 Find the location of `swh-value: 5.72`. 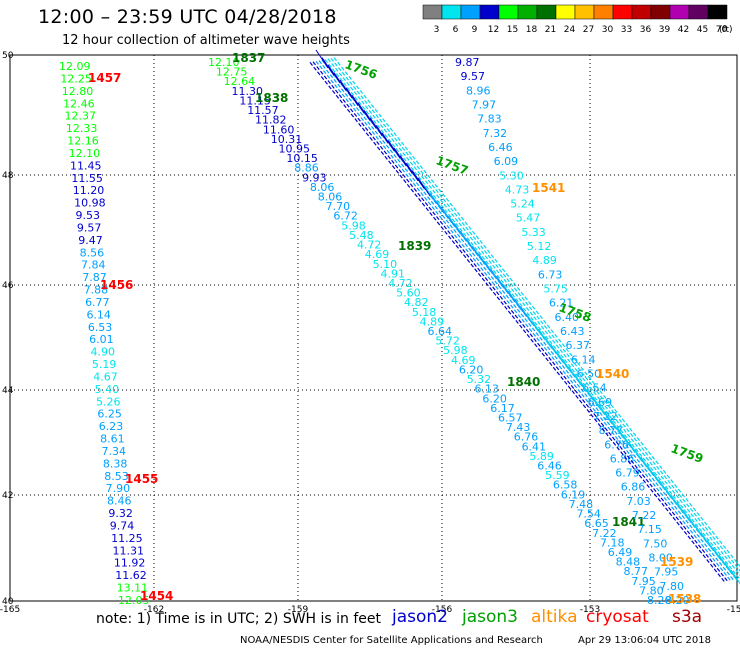

swh-value: 5.72 is located at coordinates (447, 341).